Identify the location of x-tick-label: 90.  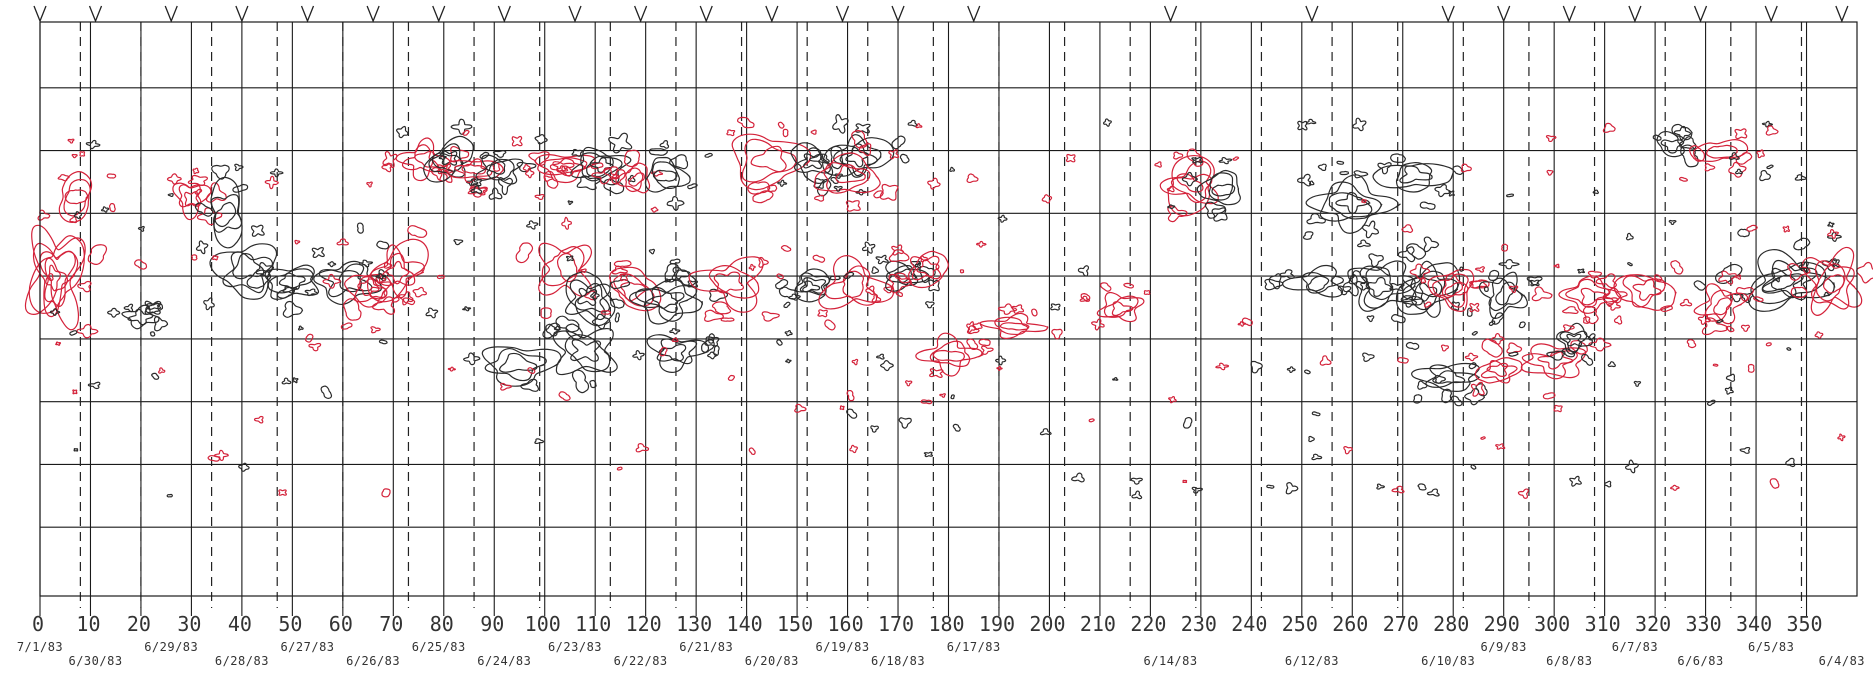
(492, 624).